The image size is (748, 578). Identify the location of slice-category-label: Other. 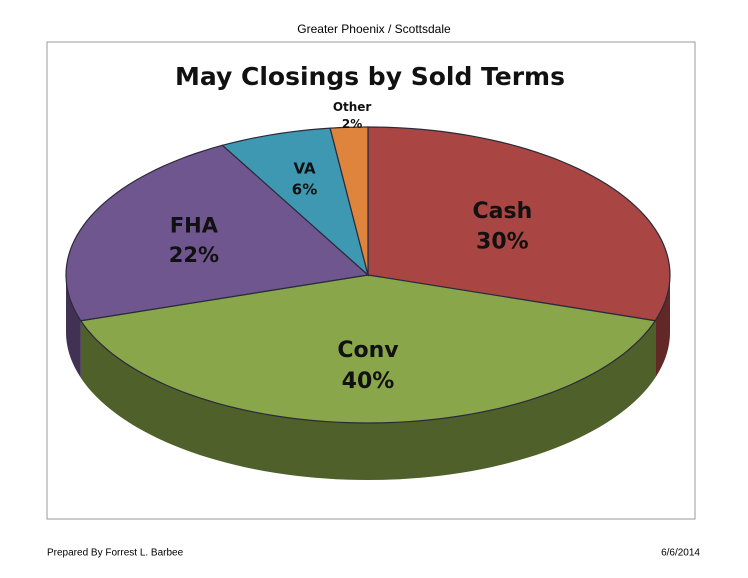
(352, 107).